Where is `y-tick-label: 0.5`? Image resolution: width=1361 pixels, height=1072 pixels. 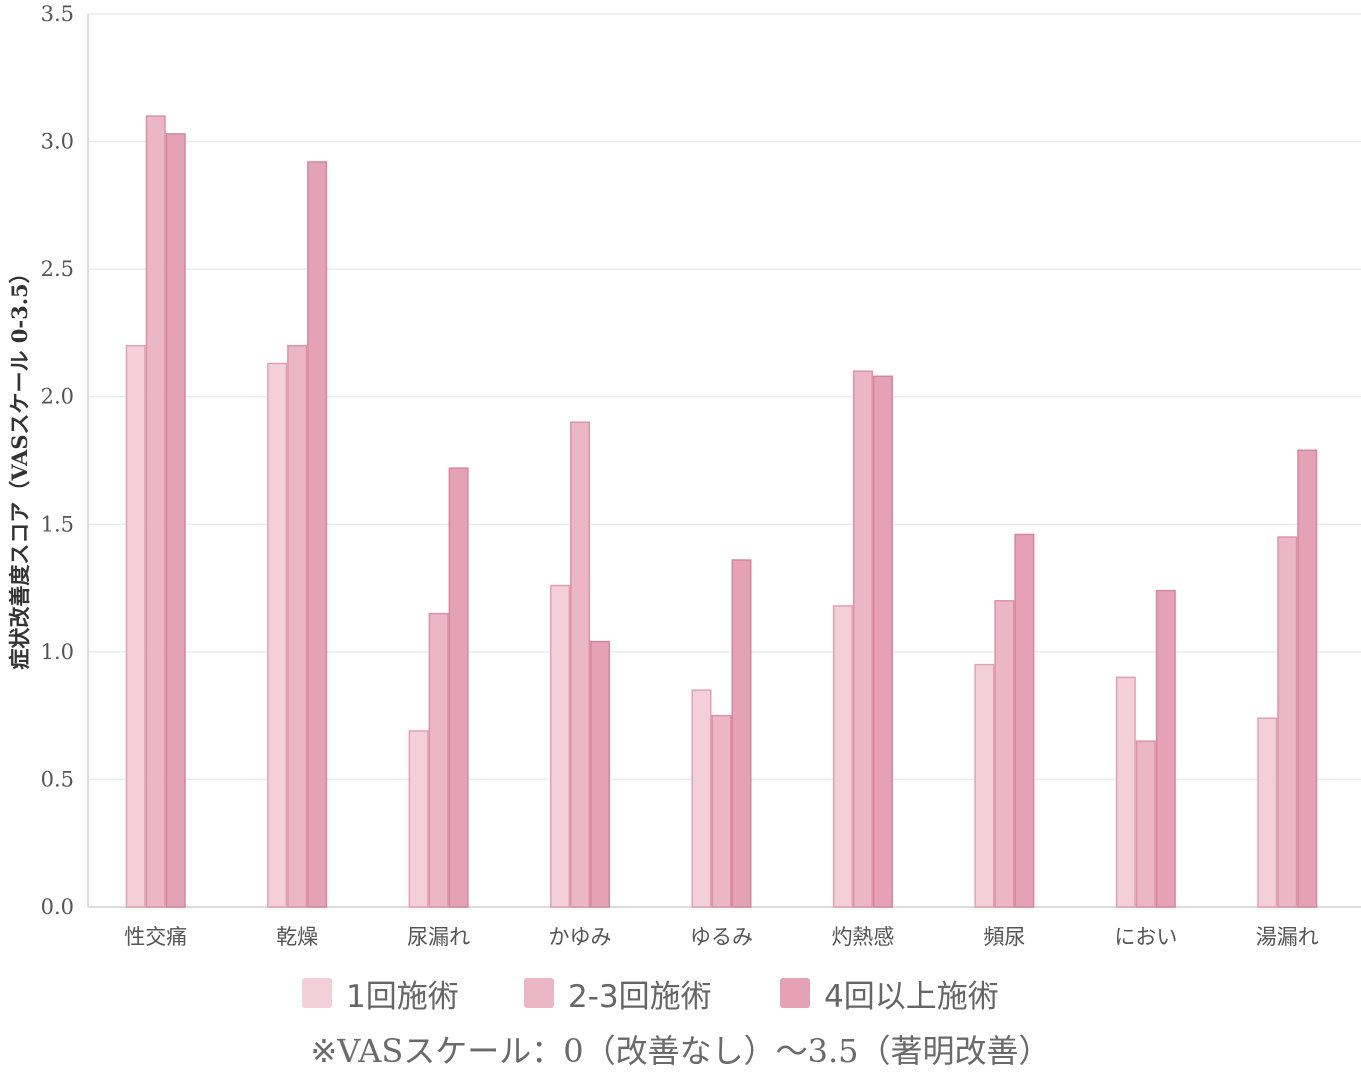
y-tick-label: 0.5 is located at coordinates (57, 779).